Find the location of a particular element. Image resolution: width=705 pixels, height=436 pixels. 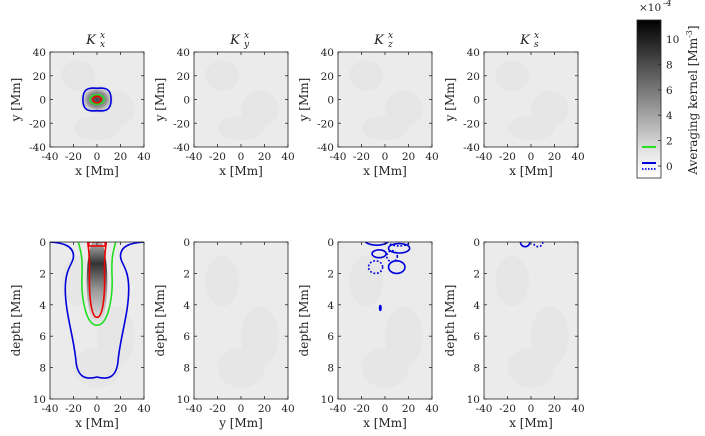

colorbar-exponent-power: -4 is located at coordinates (667, 4).